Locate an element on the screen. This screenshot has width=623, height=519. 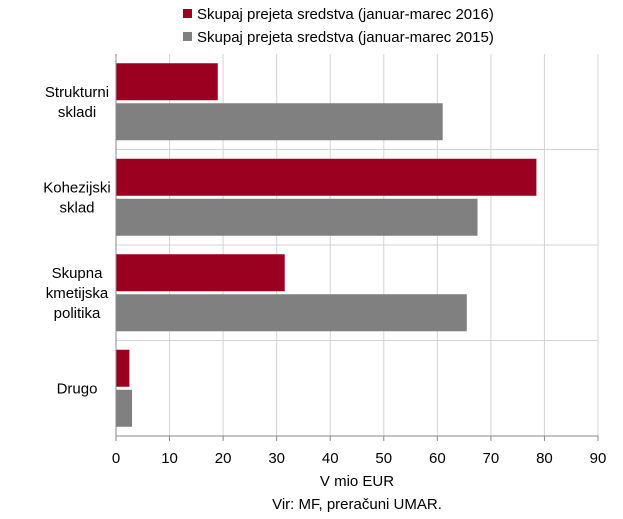
x-tick-labels: 0 10 20 30 40 50 60 70 80 90 is located at coordinates (359, 458).